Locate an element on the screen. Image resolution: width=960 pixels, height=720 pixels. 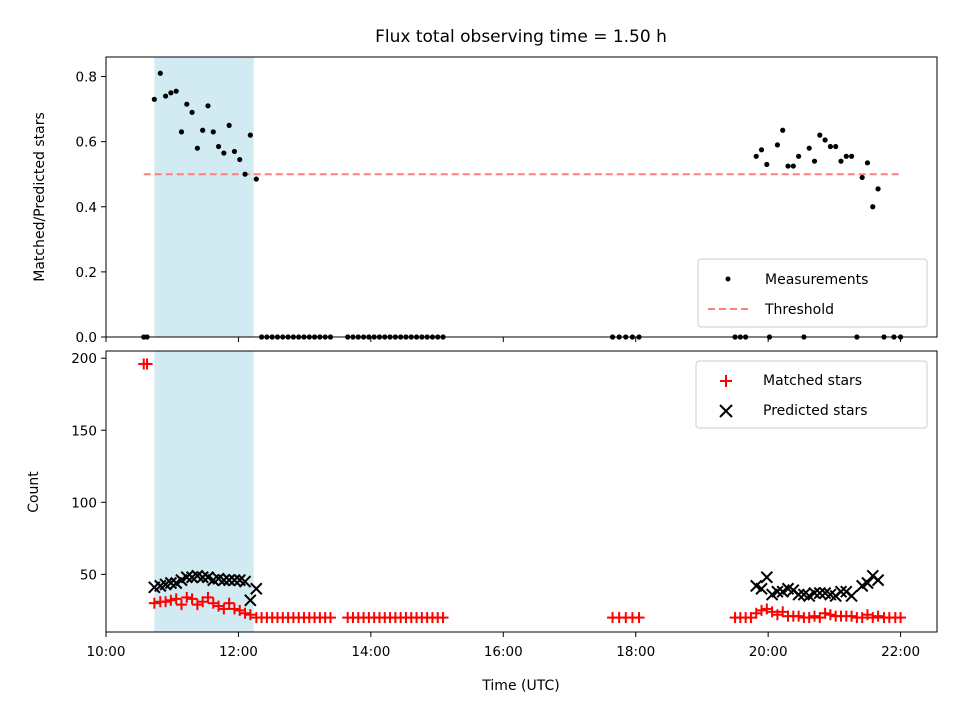
legend-matched-label: Matched stars is located at coordinates (812, 381).